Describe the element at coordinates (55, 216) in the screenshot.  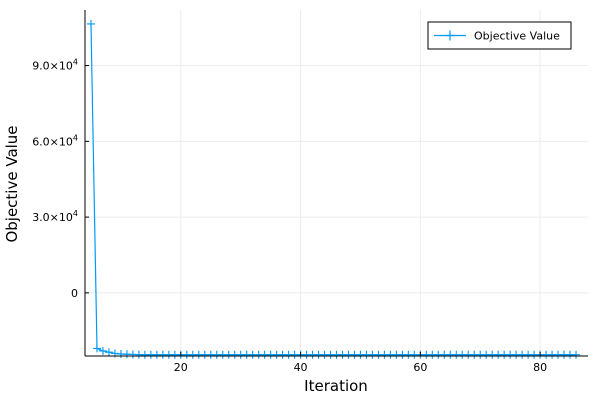
I see `y-tick-label: 3.0×10⁴` at that location.